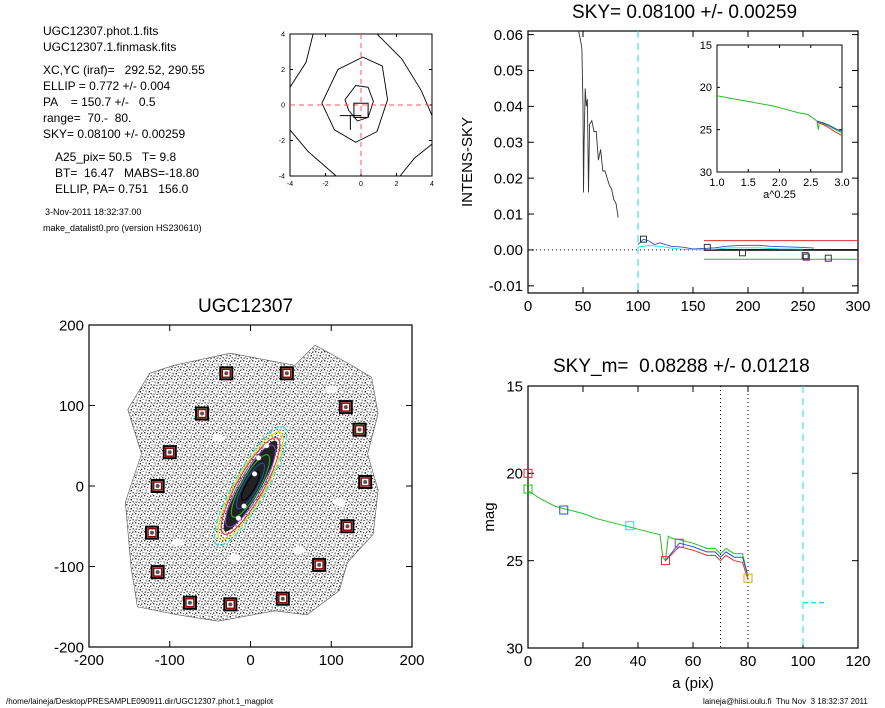 The width and height of the screenshot is (885, 708). I want to click on x-tick-label: 80, so click(748, 661).